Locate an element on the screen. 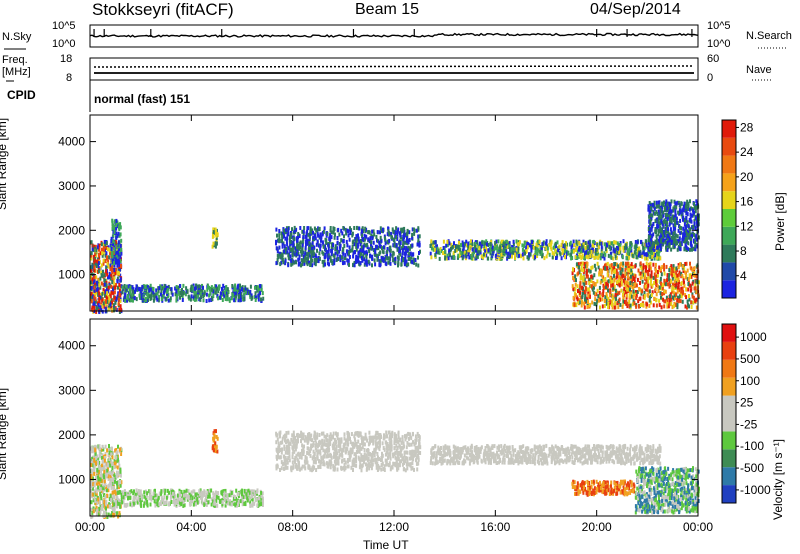  power-colorbar-swatch is located at coordinates (729, 164).